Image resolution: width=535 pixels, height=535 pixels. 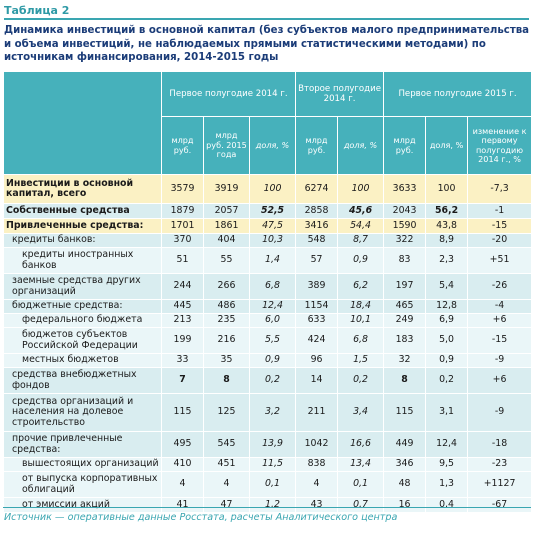 I want to click on cell: -1, so click(x=500, y=211).